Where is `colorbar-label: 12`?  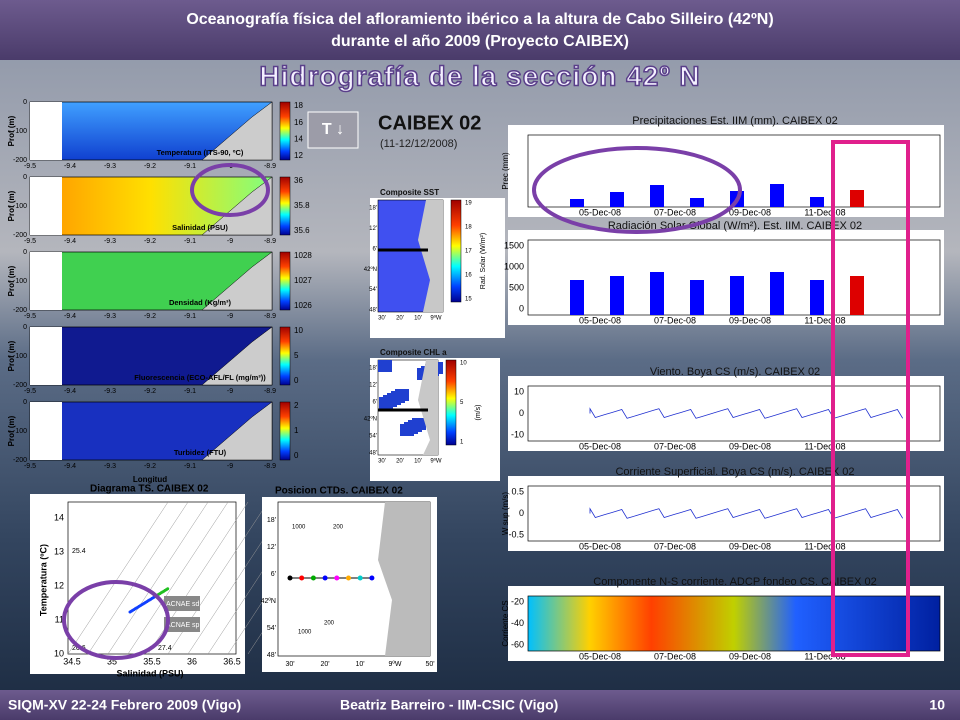 colorbar-label: 12 is located at coordinates (298, 155).